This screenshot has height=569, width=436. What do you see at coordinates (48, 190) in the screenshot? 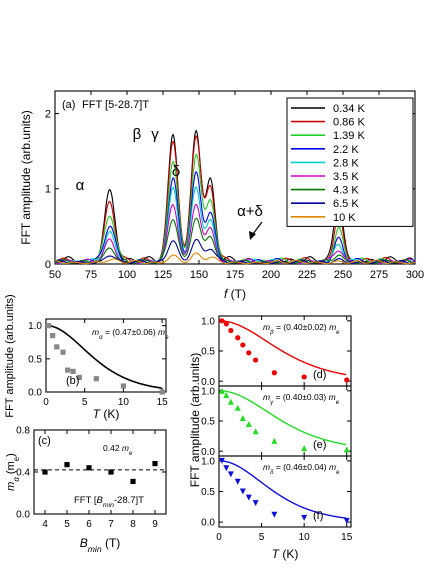
I see `panel-a-ytick-label: 1` at bounding box center [48, 190].